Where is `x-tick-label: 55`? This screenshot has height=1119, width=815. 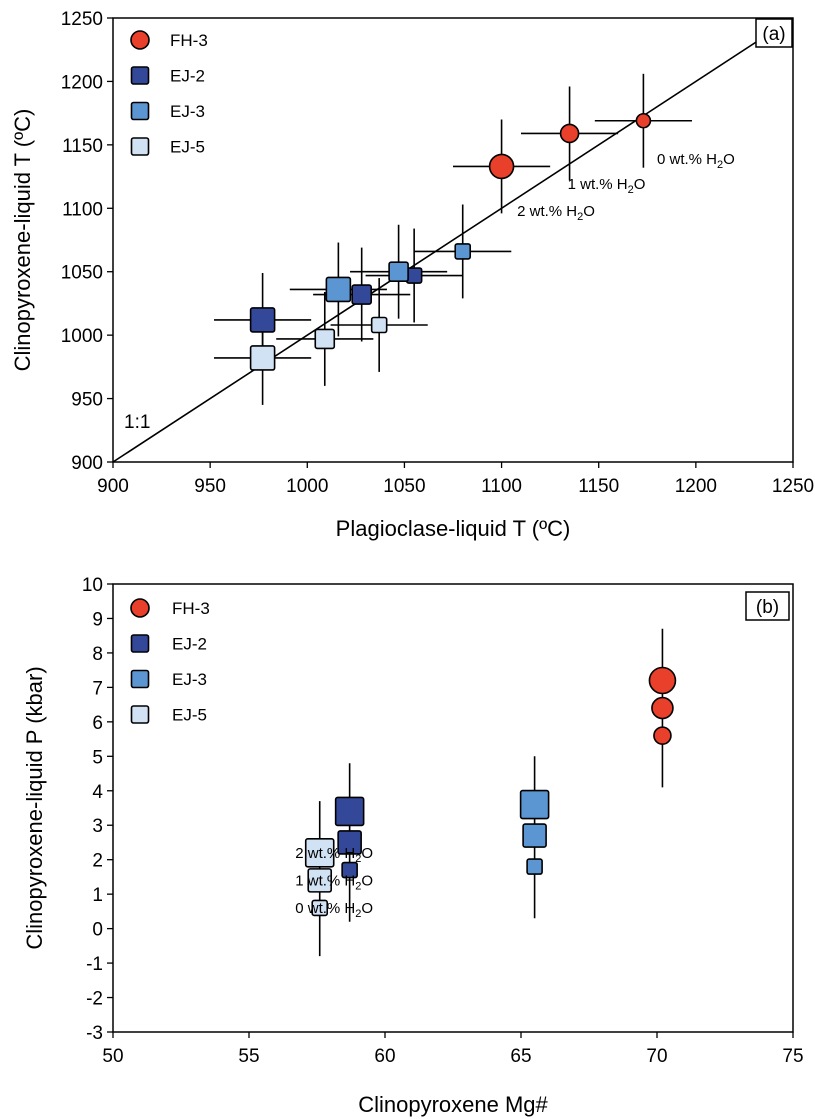
x-tick-label: 55 is located at coordinates (248, 1056).